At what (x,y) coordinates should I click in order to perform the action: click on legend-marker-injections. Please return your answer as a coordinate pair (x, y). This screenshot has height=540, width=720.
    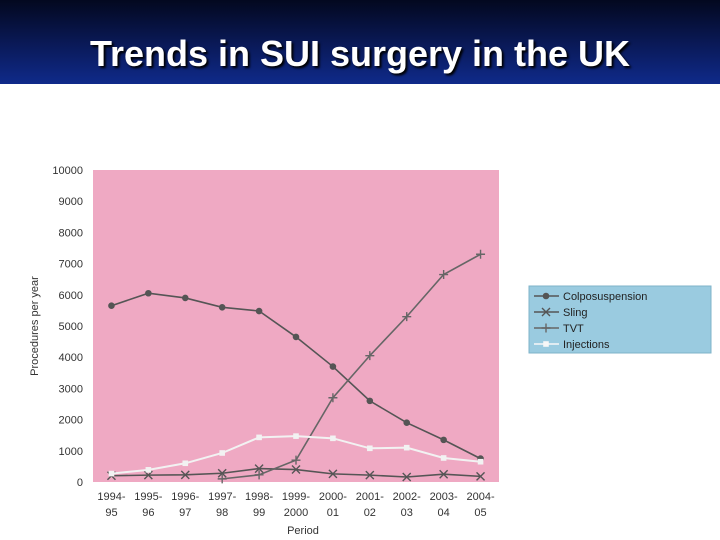
    Looking at the image, I should click on (546, 344).